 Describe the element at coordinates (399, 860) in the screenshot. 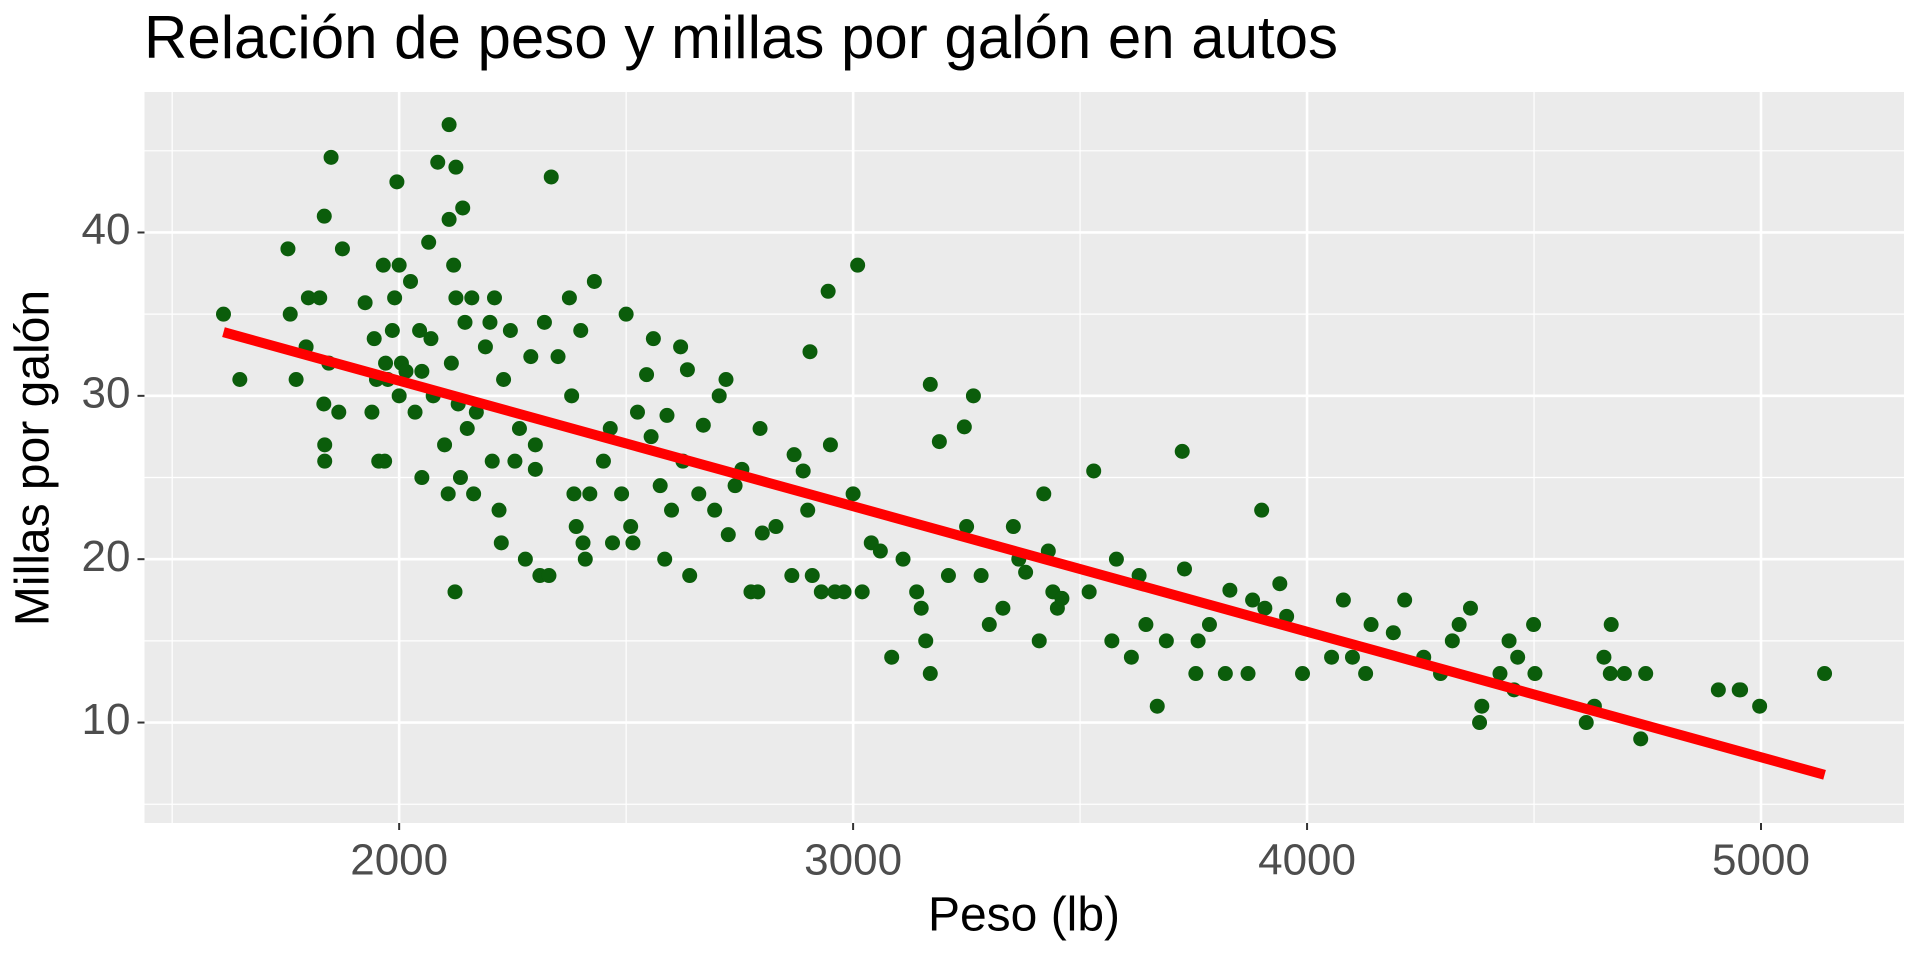

I see `x-tick-label: 2000` at that location.